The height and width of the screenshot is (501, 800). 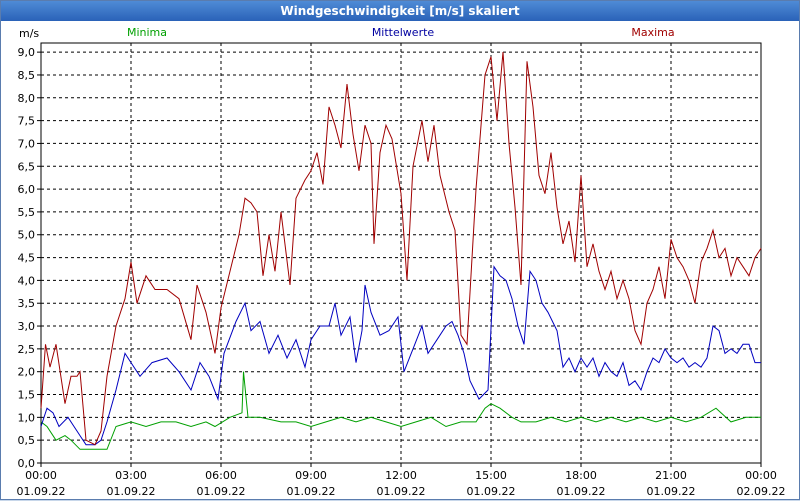 I want to click on y-tick-label: 7,5, so click(x=27, y=121).